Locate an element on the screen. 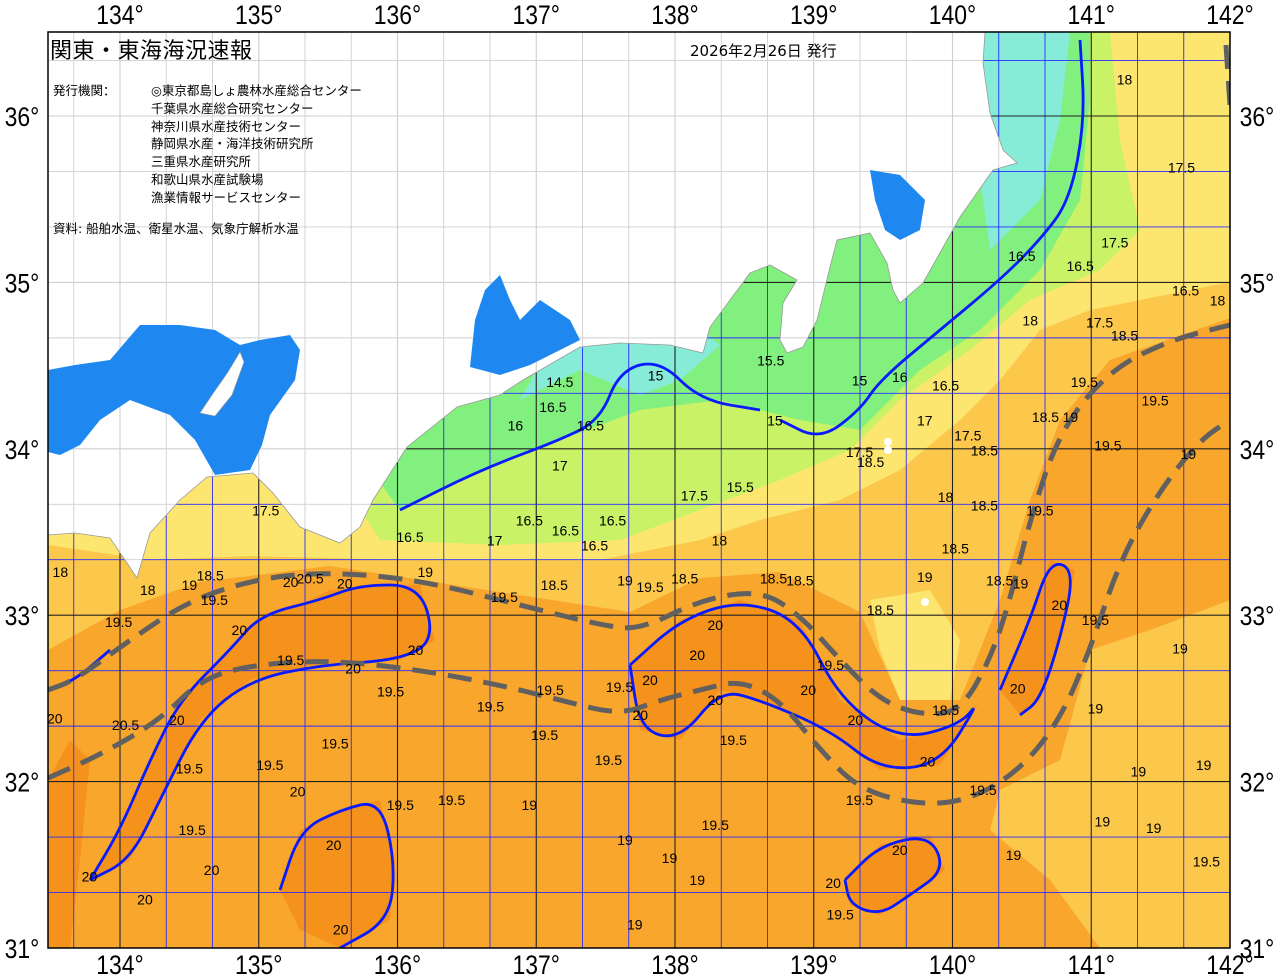  island is located at coordinates (888, 442).